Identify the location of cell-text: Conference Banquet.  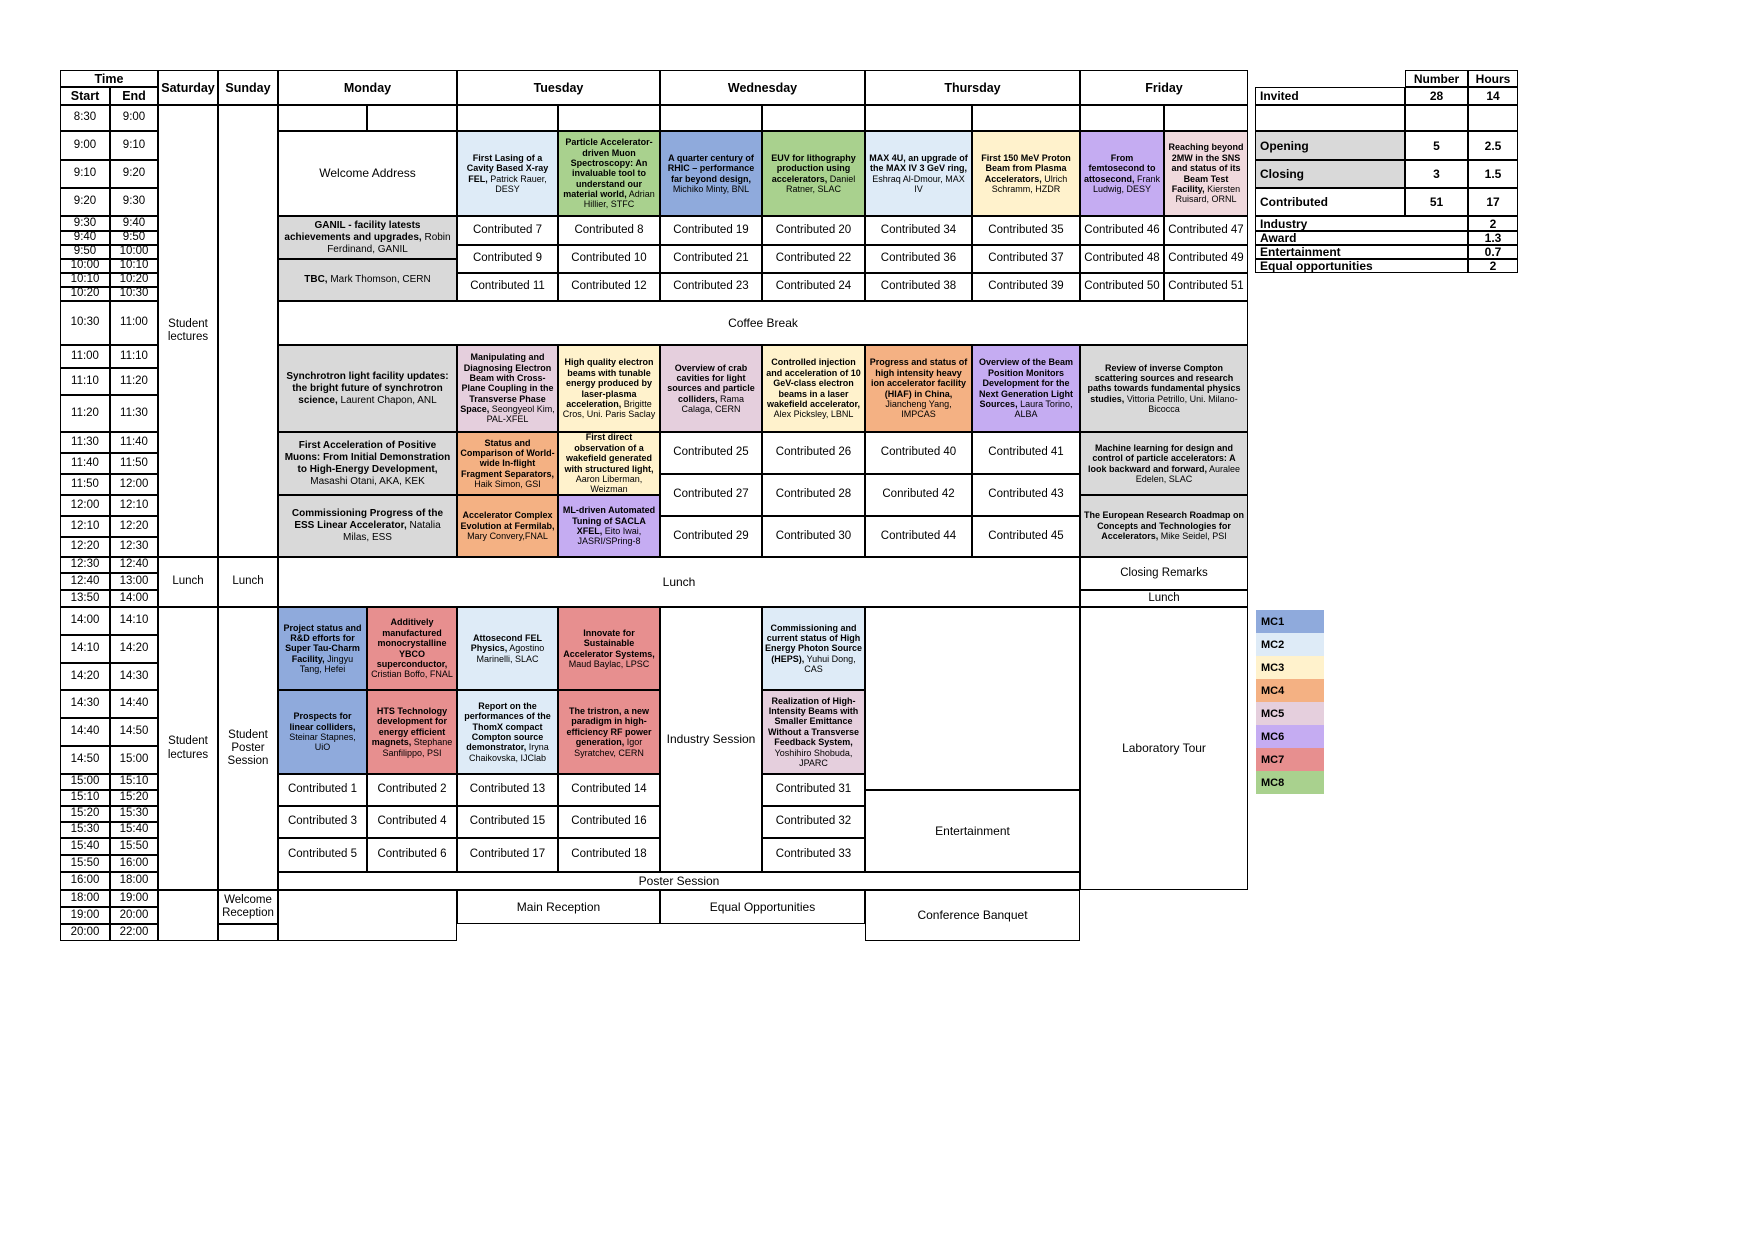
(972, 915).